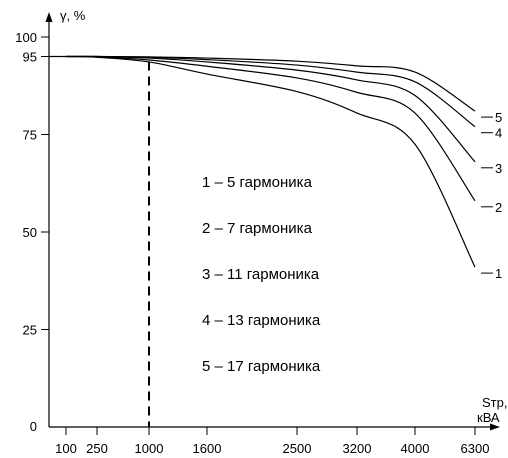 This screenshot has height=458, width=508. What do you see at coordinates (261, 366) in the screenshot?
I see `legend-entry-5: 5 – 17 гармоника` at bounding box center [261, 366].